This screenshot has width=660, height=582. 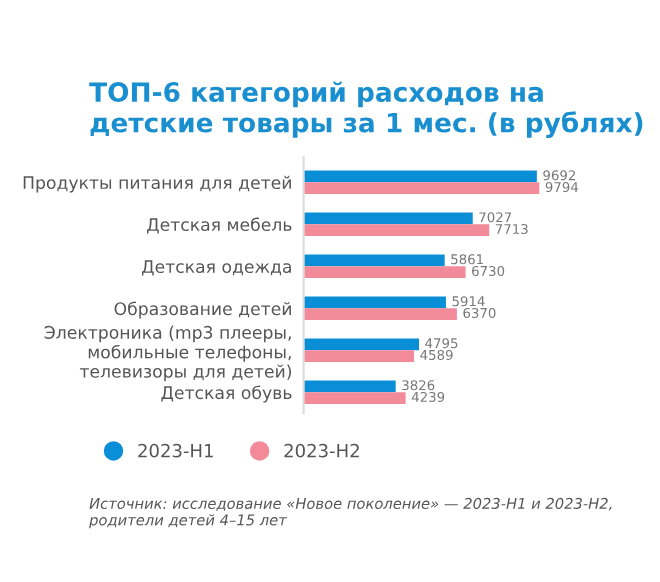 I want to click on y-tick-label: Образование детей, so click(x=202, y=310).